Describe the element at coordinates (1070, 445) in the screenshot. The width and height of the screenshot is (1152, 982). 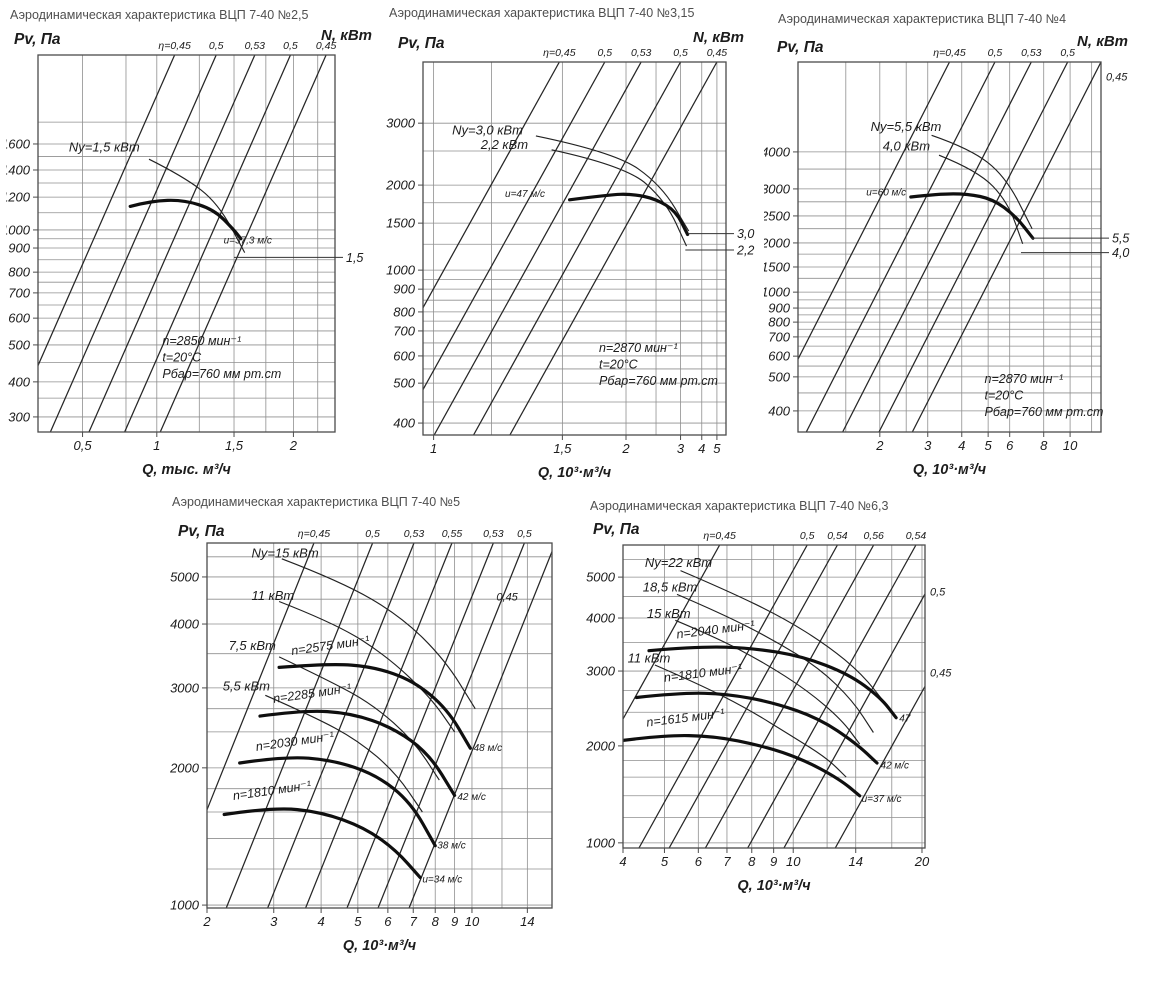
I see `x-tick-label: 10` at that location.